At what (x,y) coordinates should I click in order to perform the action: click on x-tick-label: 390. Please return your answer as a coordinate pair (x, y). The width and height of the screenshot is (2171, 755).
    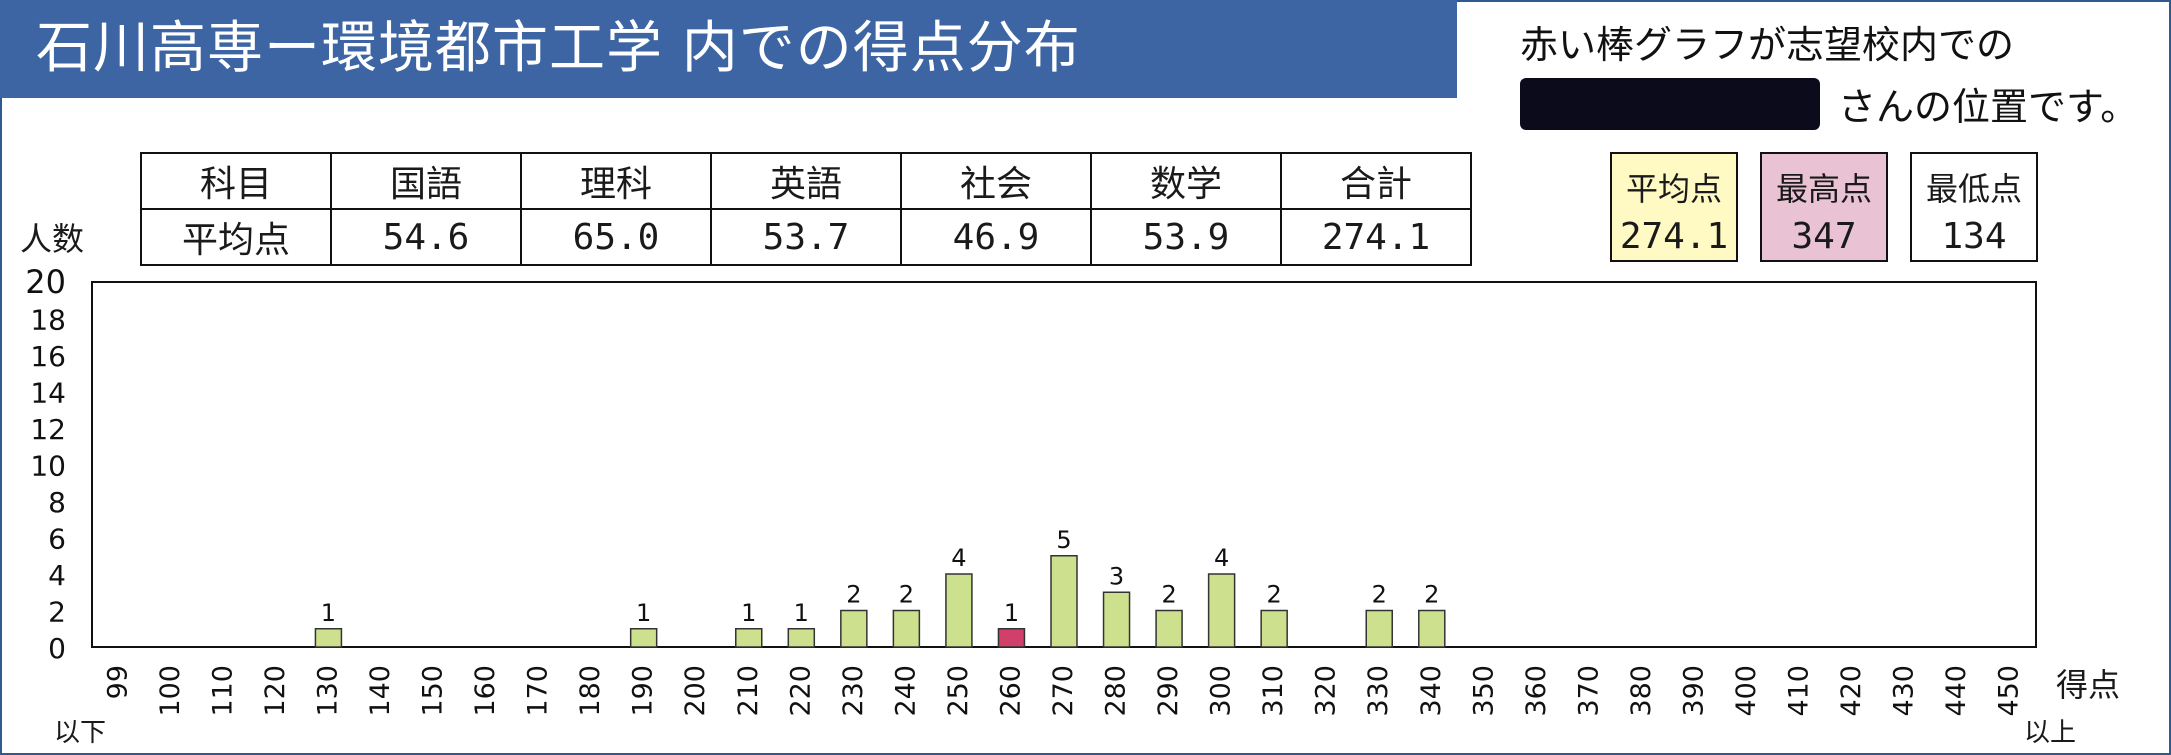
    Looking at the image, I should click on (1693, 691).